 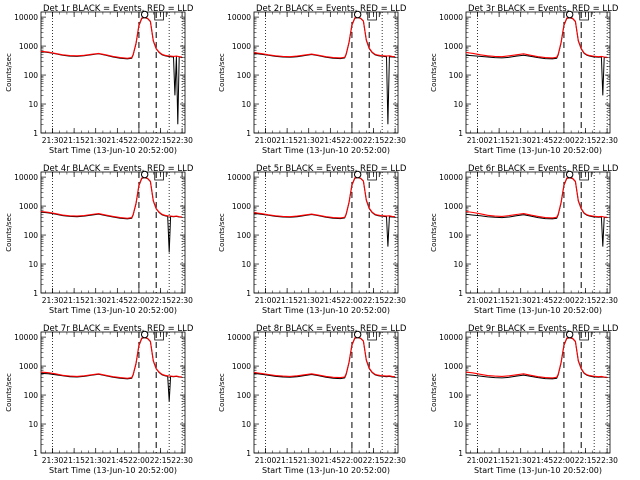 What do you see at coordinates (331, 169) in the screenshot?
I see `chart-title: Det 5r BLACK = Events, RED = LLD` at bounding box center [331, 169].